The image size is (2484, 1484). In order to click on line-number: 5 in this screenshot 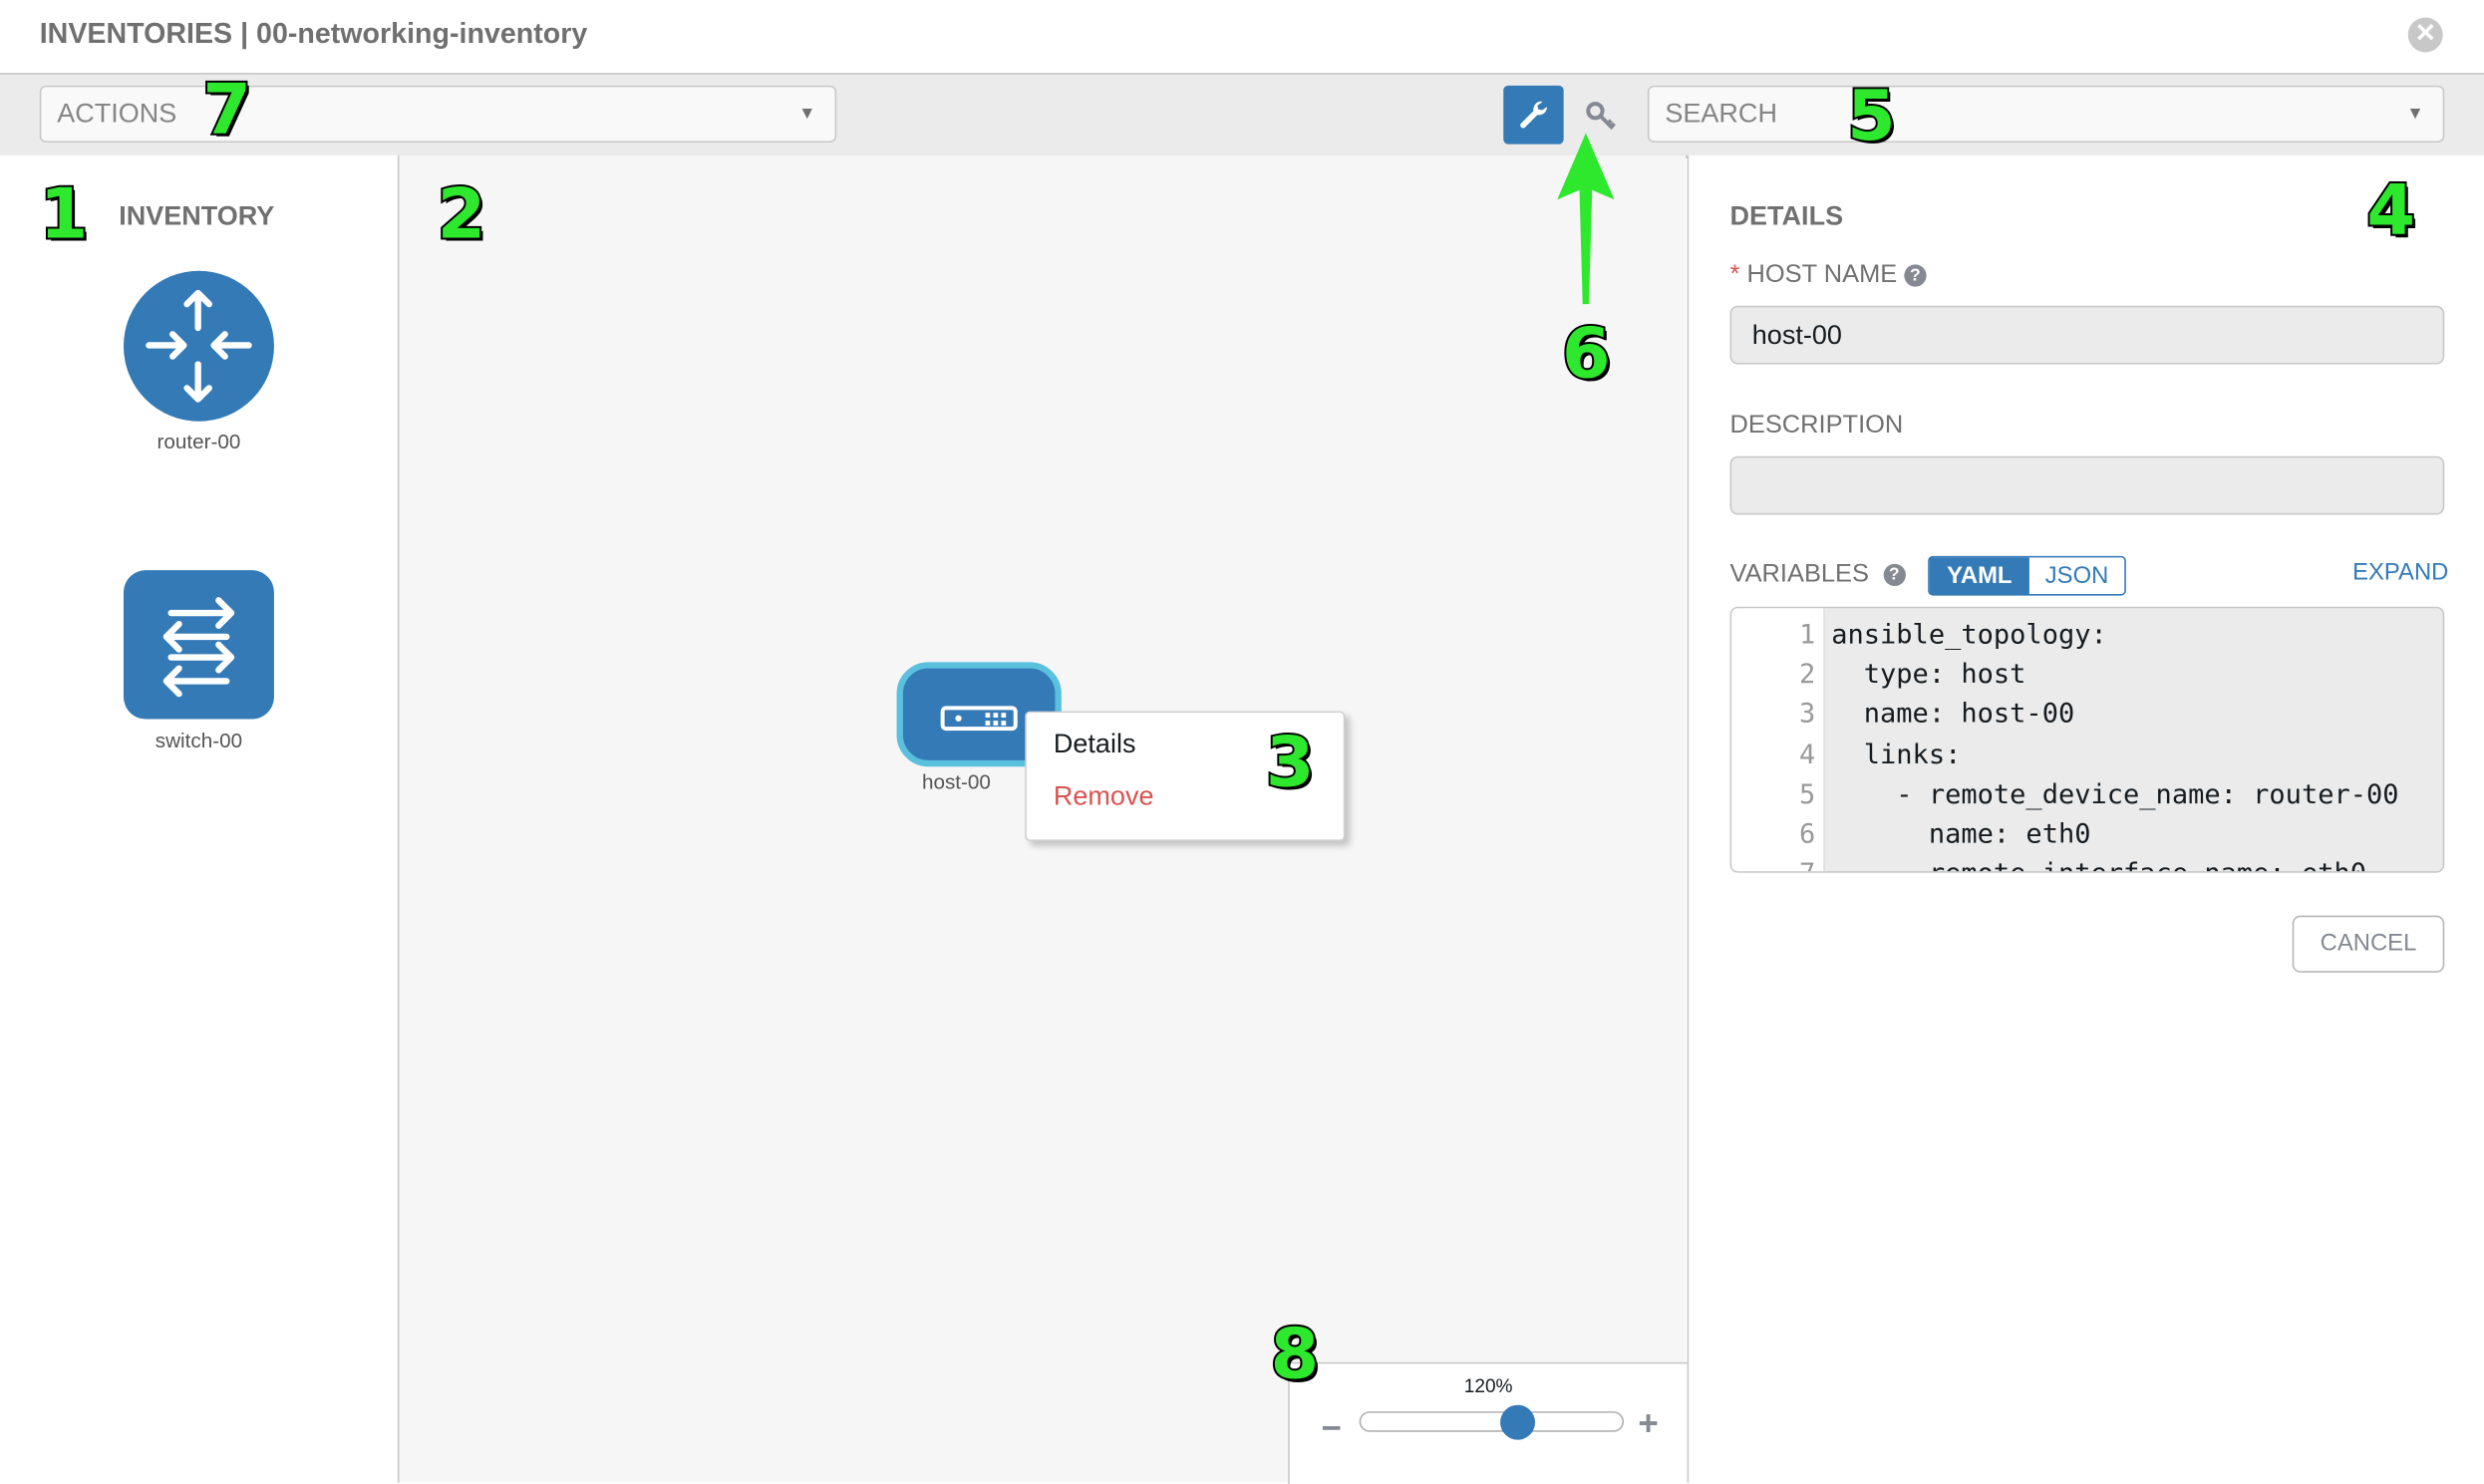, I will do `click(1807, 794)`.